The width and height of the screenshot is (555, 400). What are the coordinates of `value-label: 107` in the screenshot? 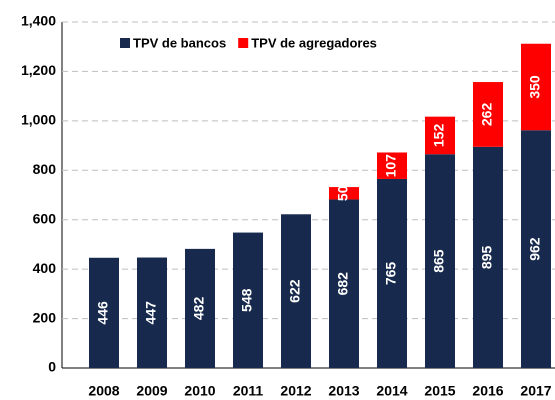 It's located at (391, 166).